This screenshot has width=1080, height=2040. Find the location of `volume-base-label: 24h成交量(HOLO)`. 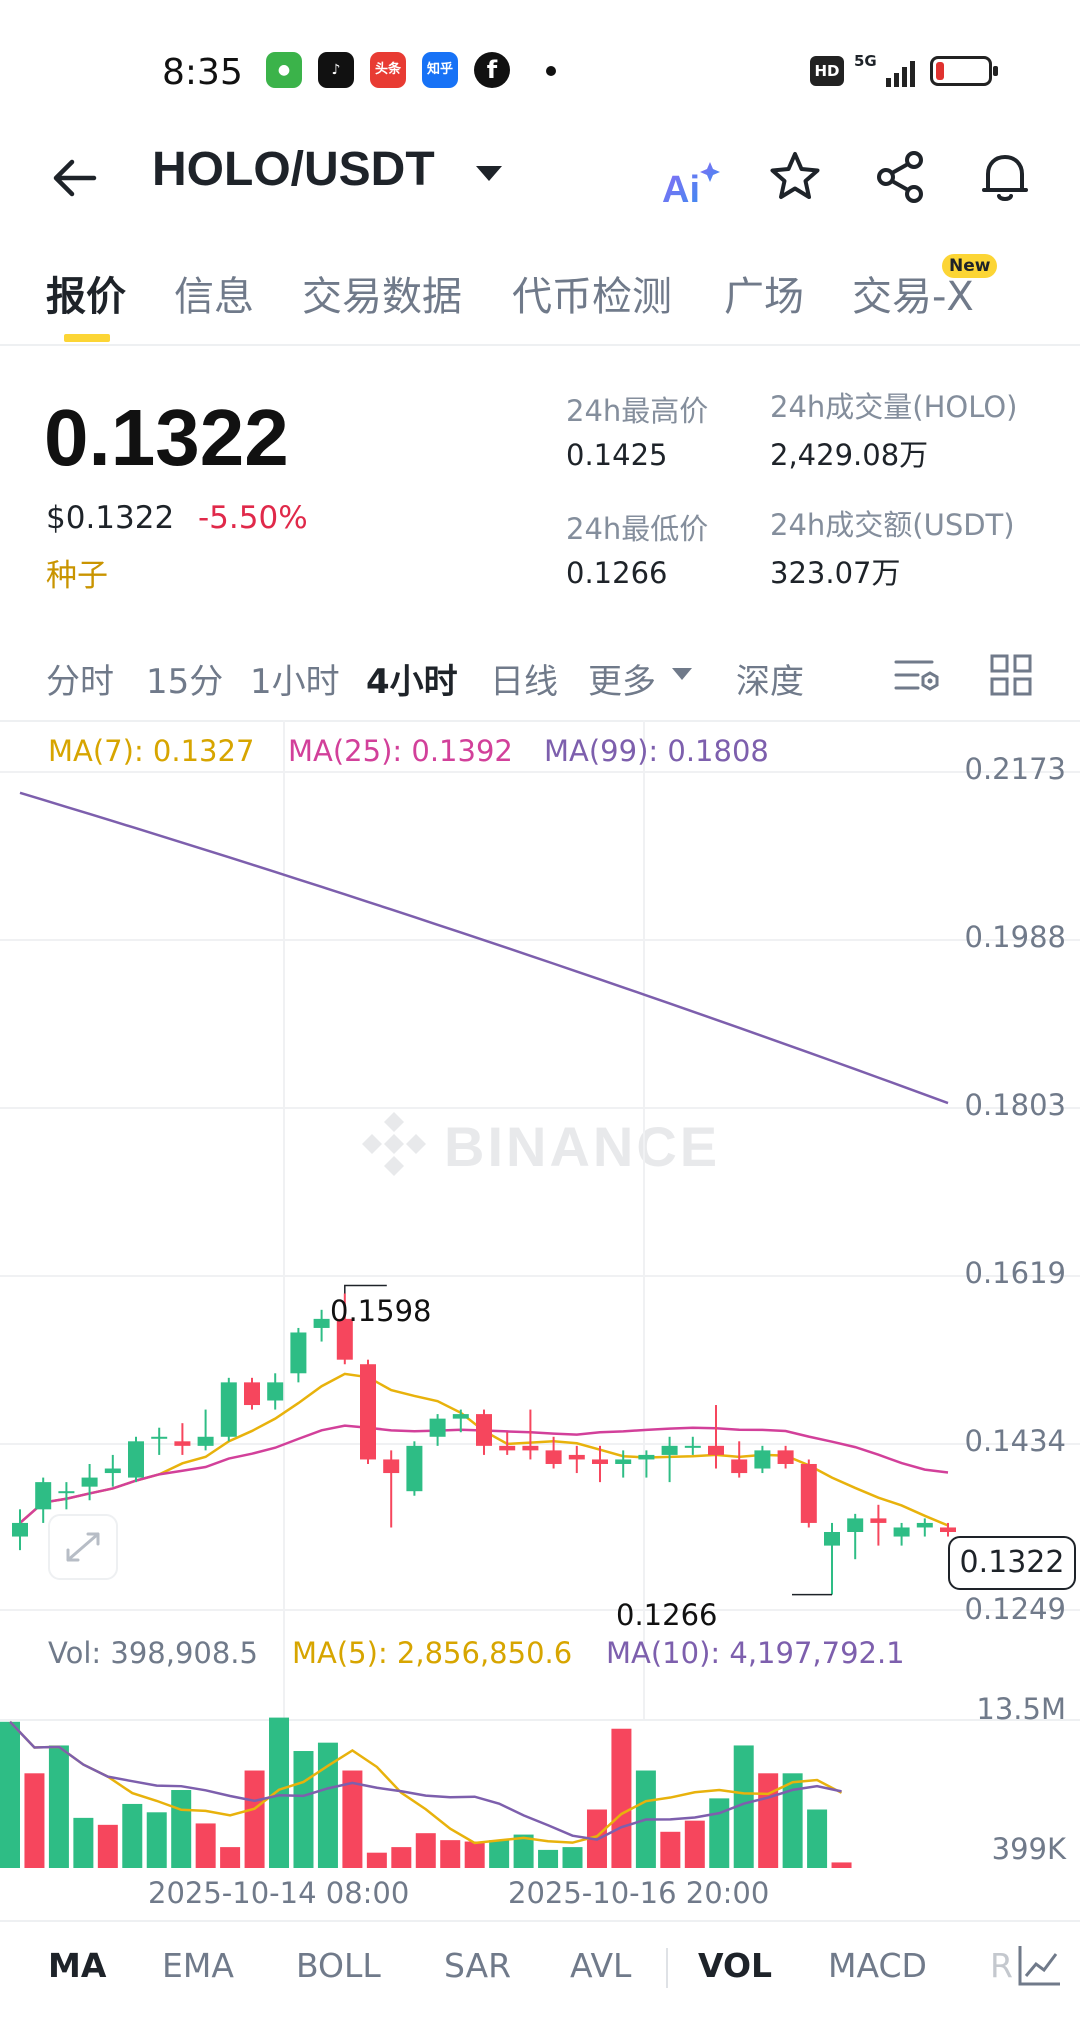

volume-base-label: 24h成交量(HOLO) is located at coordinates (894, 407).